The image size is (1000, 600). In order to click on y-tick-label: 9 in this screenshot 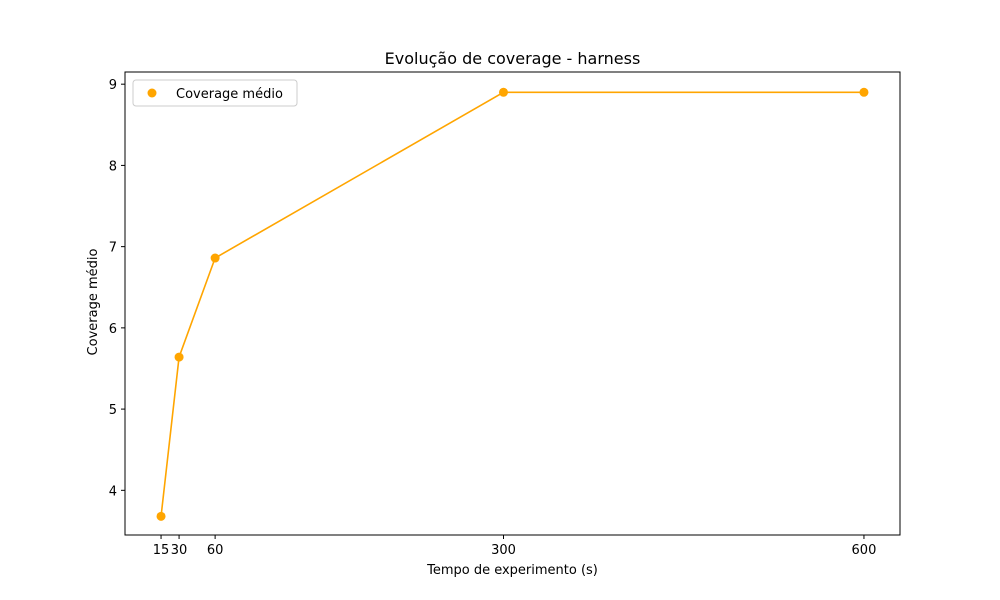, I will do `click(113, 85)`.